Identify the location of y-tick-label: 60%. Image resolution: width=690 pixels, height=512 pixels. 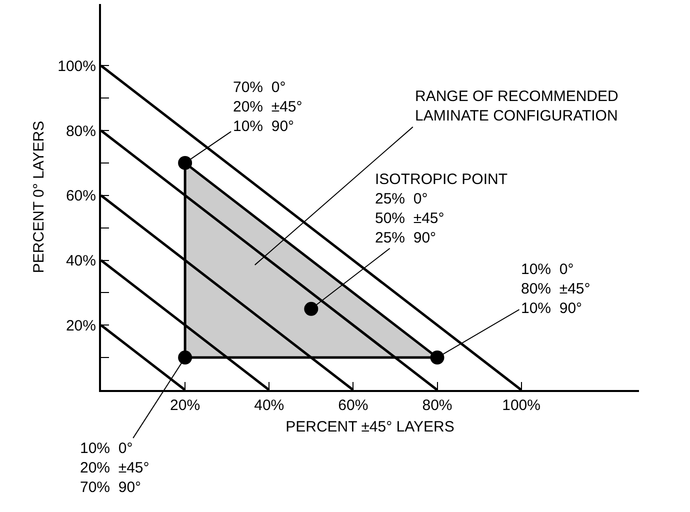
(81, 196).